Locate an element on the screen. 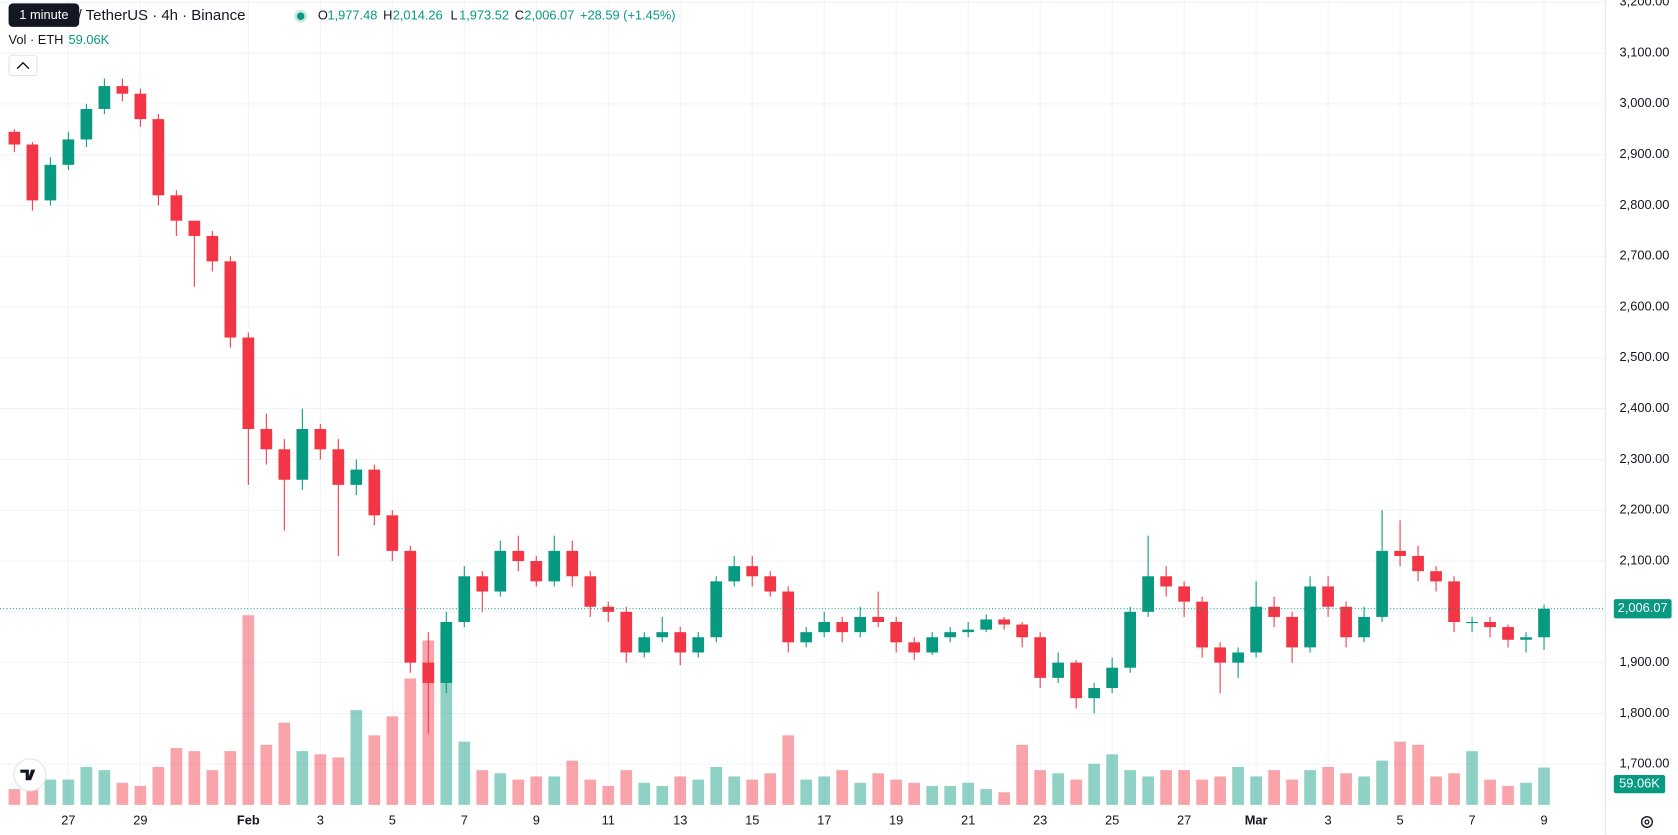 Image resolution: width=1678 pixels, height=835 pixels. x-tick-label: Mar is located at coordinates (1256, 819).